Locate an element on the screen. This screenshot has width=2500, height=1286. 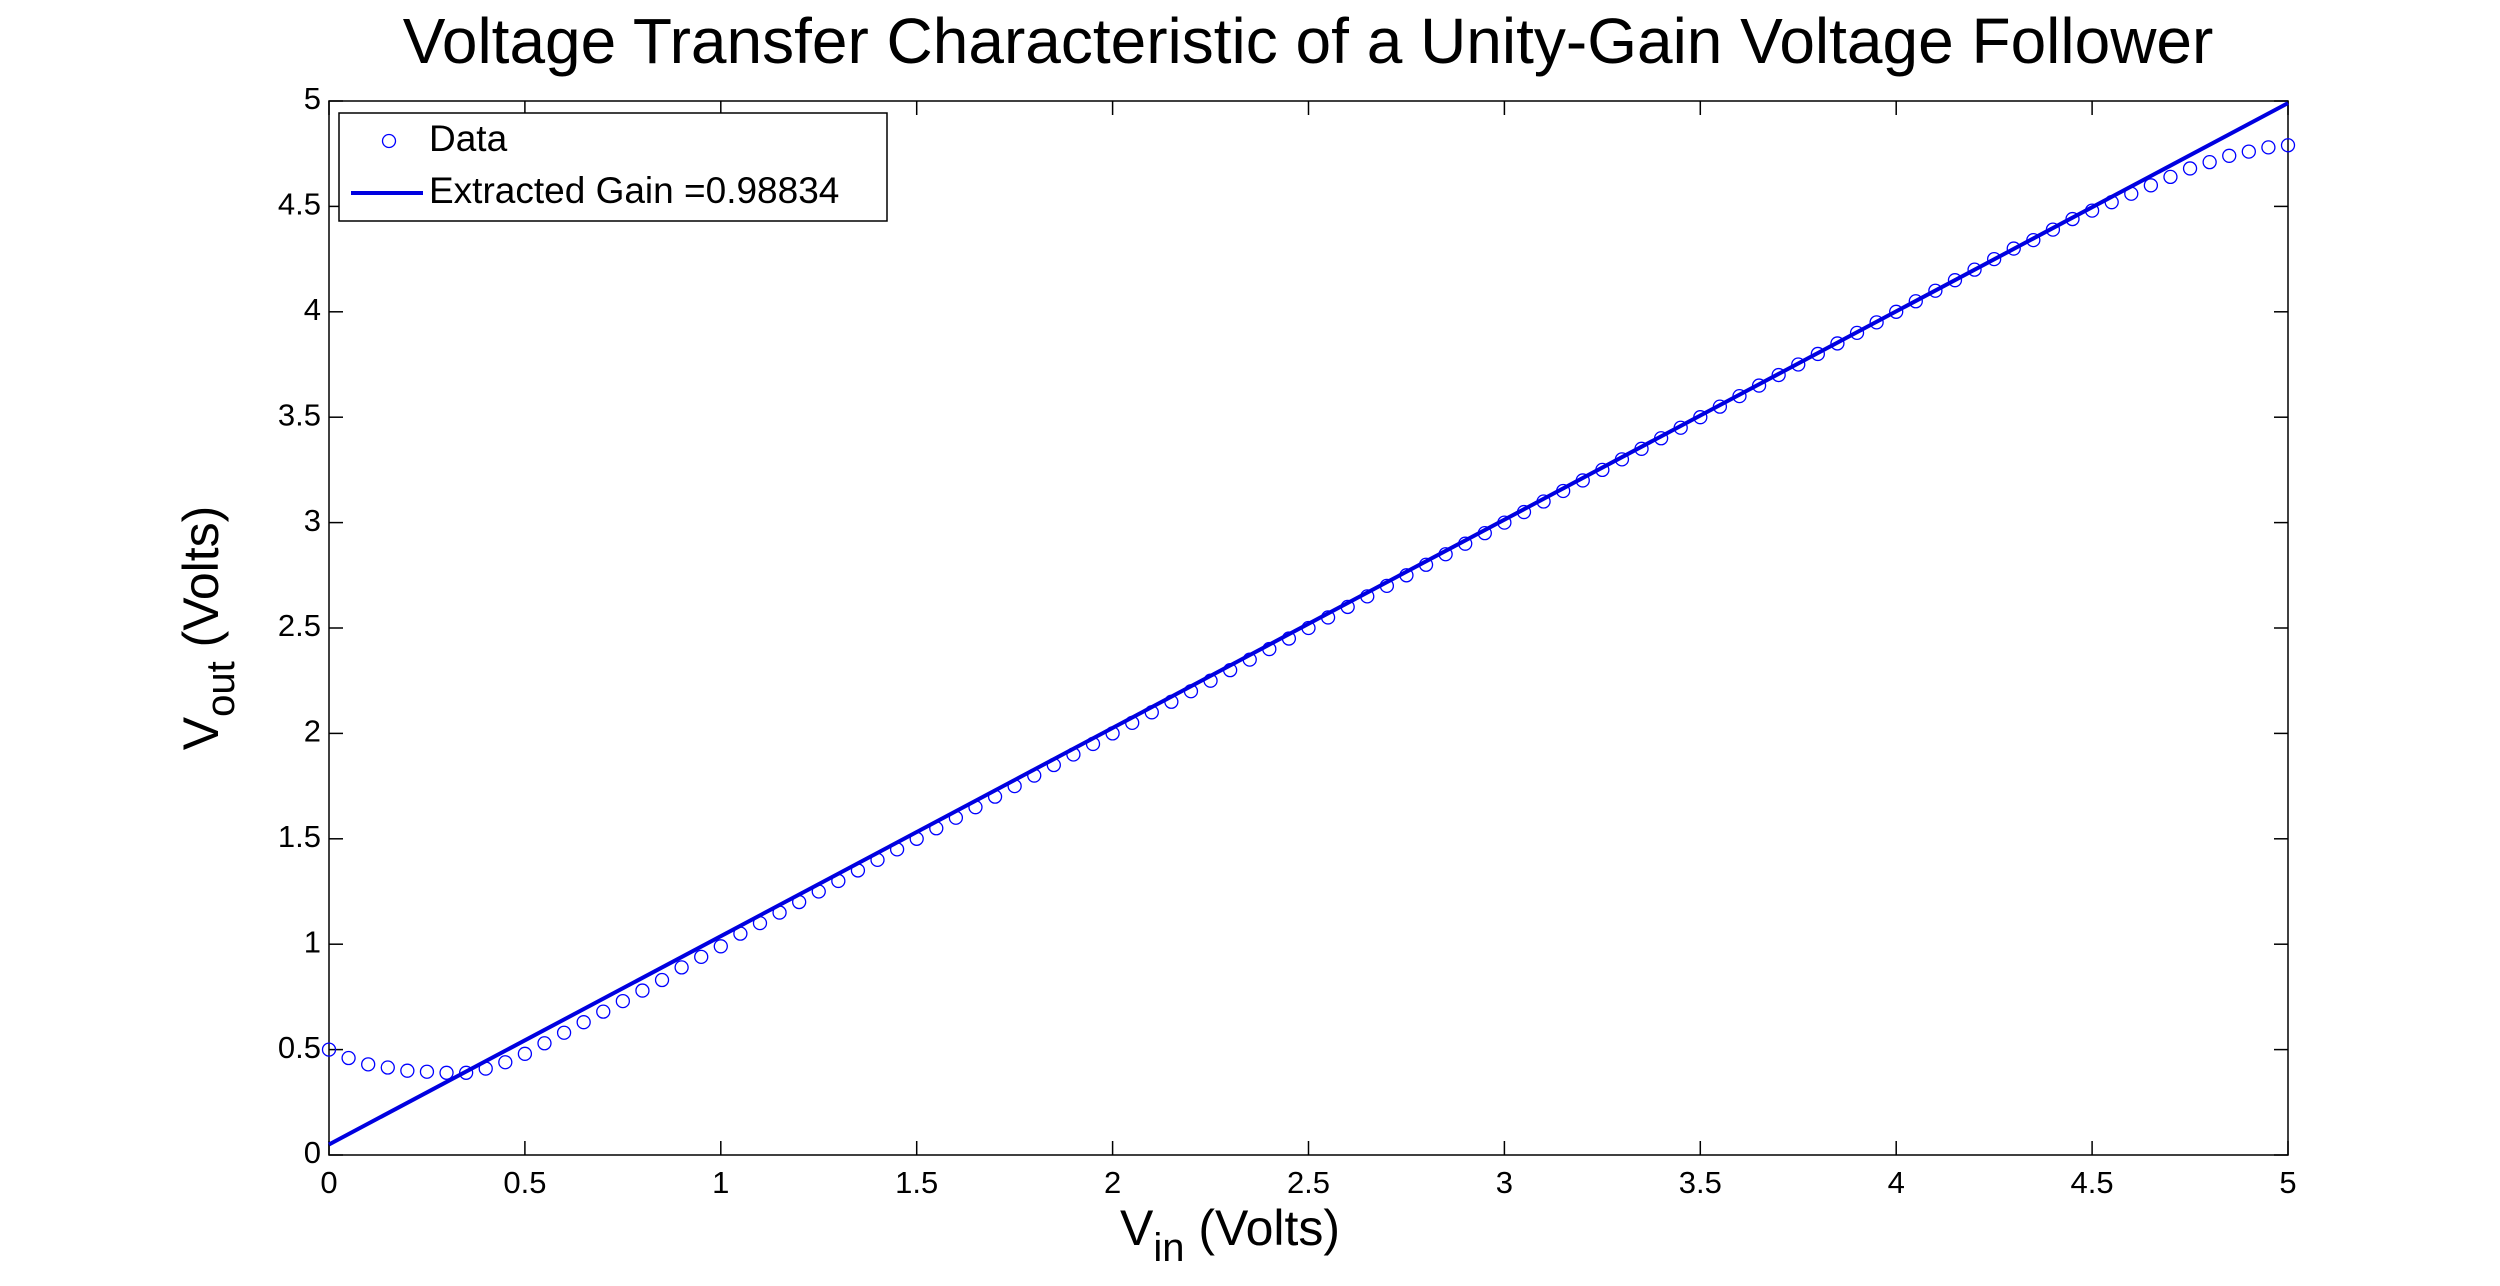
x-tick-label: 3.5 is located at coordinates (1700, 1182).